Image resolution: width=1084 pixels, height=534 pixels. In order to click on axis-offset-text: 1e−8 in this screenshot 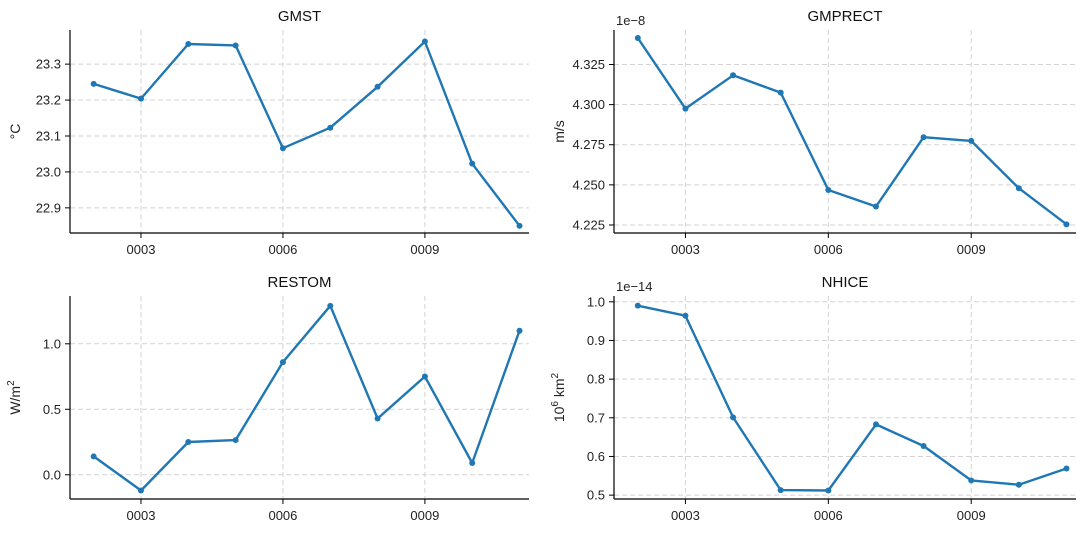, I will do `click(630, 20)`.